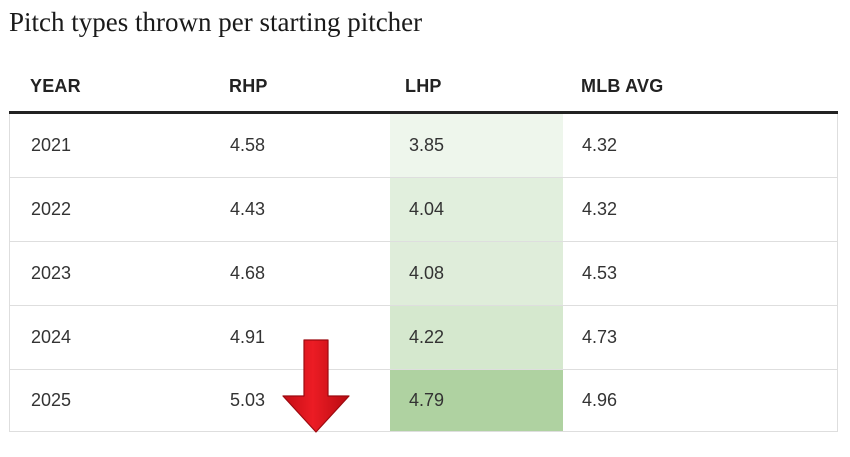 This screenshot has height=457, width=850. I want to click on table-row: 2023 4.68 4.08 4.53, so click(423, 274).